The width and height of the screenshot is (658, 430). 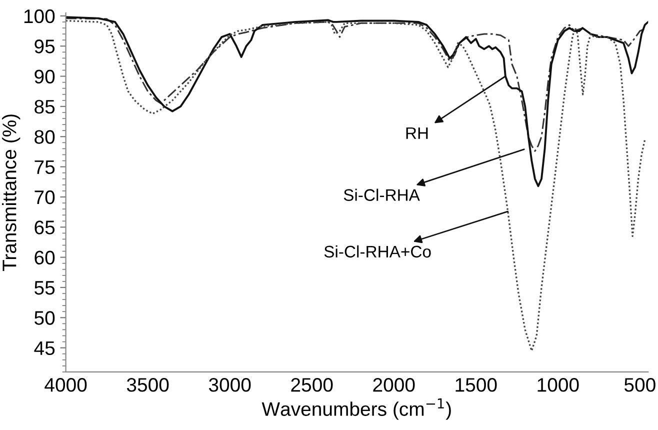 What do you see at coordinates (44, 107) in the screenshot?
I see `y-tick-label: 85` at bounding box center [44, 107].